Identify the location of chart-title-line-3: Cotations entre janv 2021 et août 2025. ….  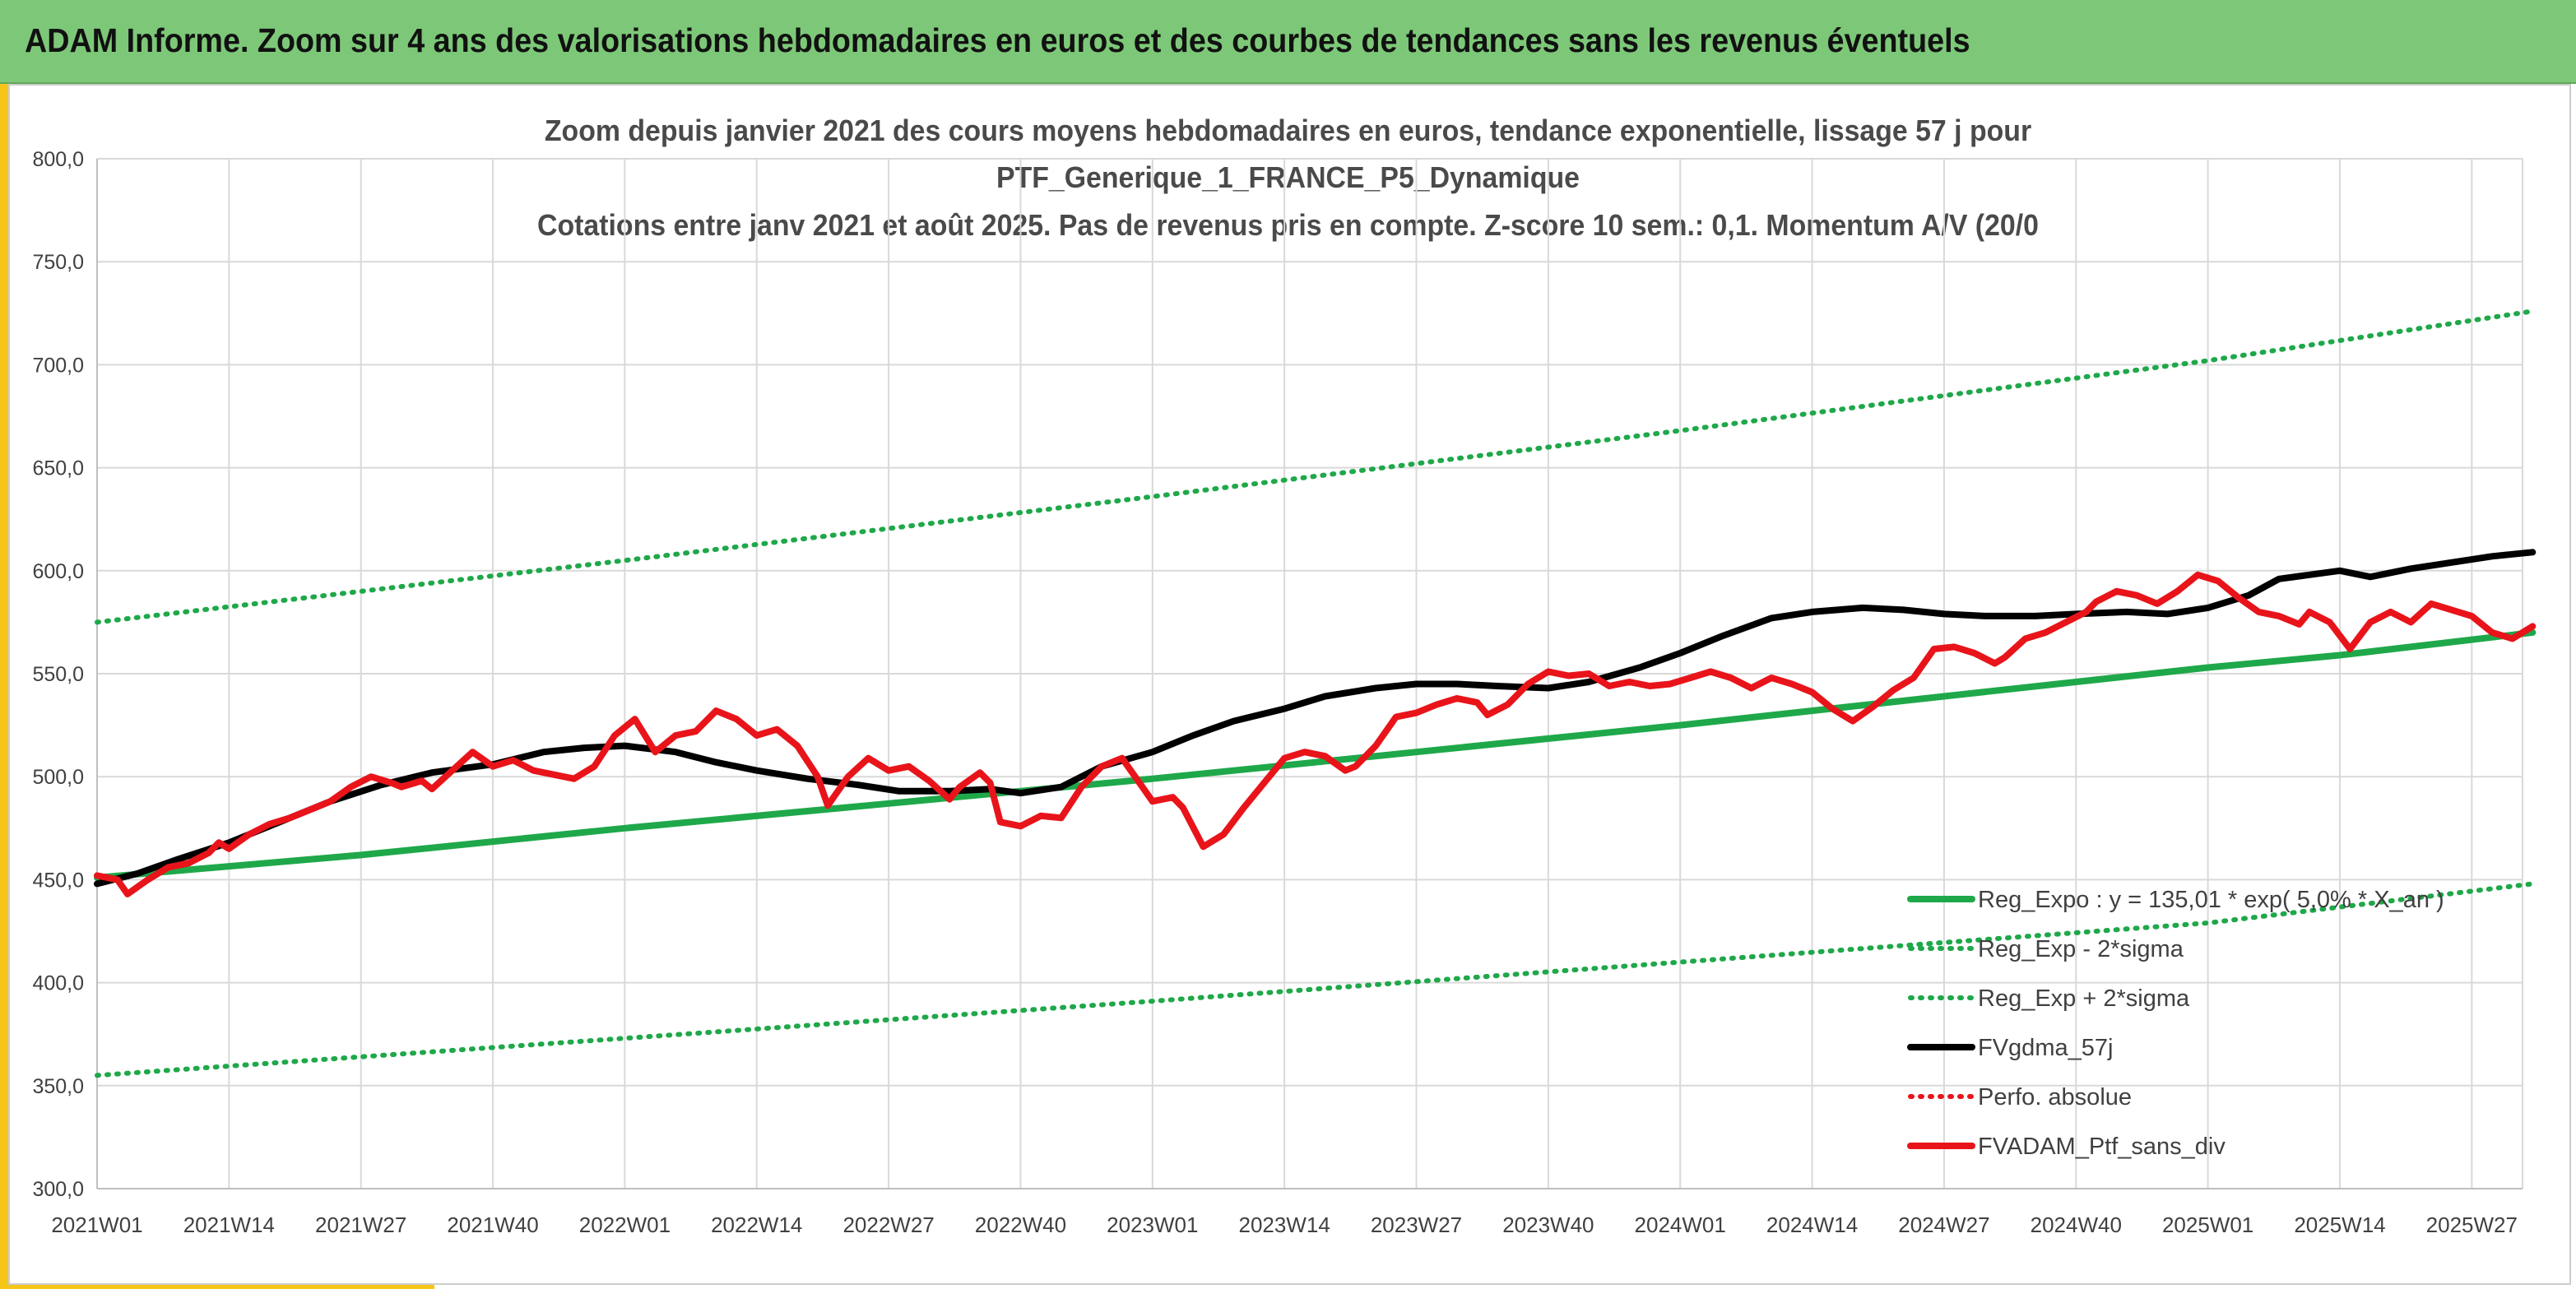
(1288, 225).